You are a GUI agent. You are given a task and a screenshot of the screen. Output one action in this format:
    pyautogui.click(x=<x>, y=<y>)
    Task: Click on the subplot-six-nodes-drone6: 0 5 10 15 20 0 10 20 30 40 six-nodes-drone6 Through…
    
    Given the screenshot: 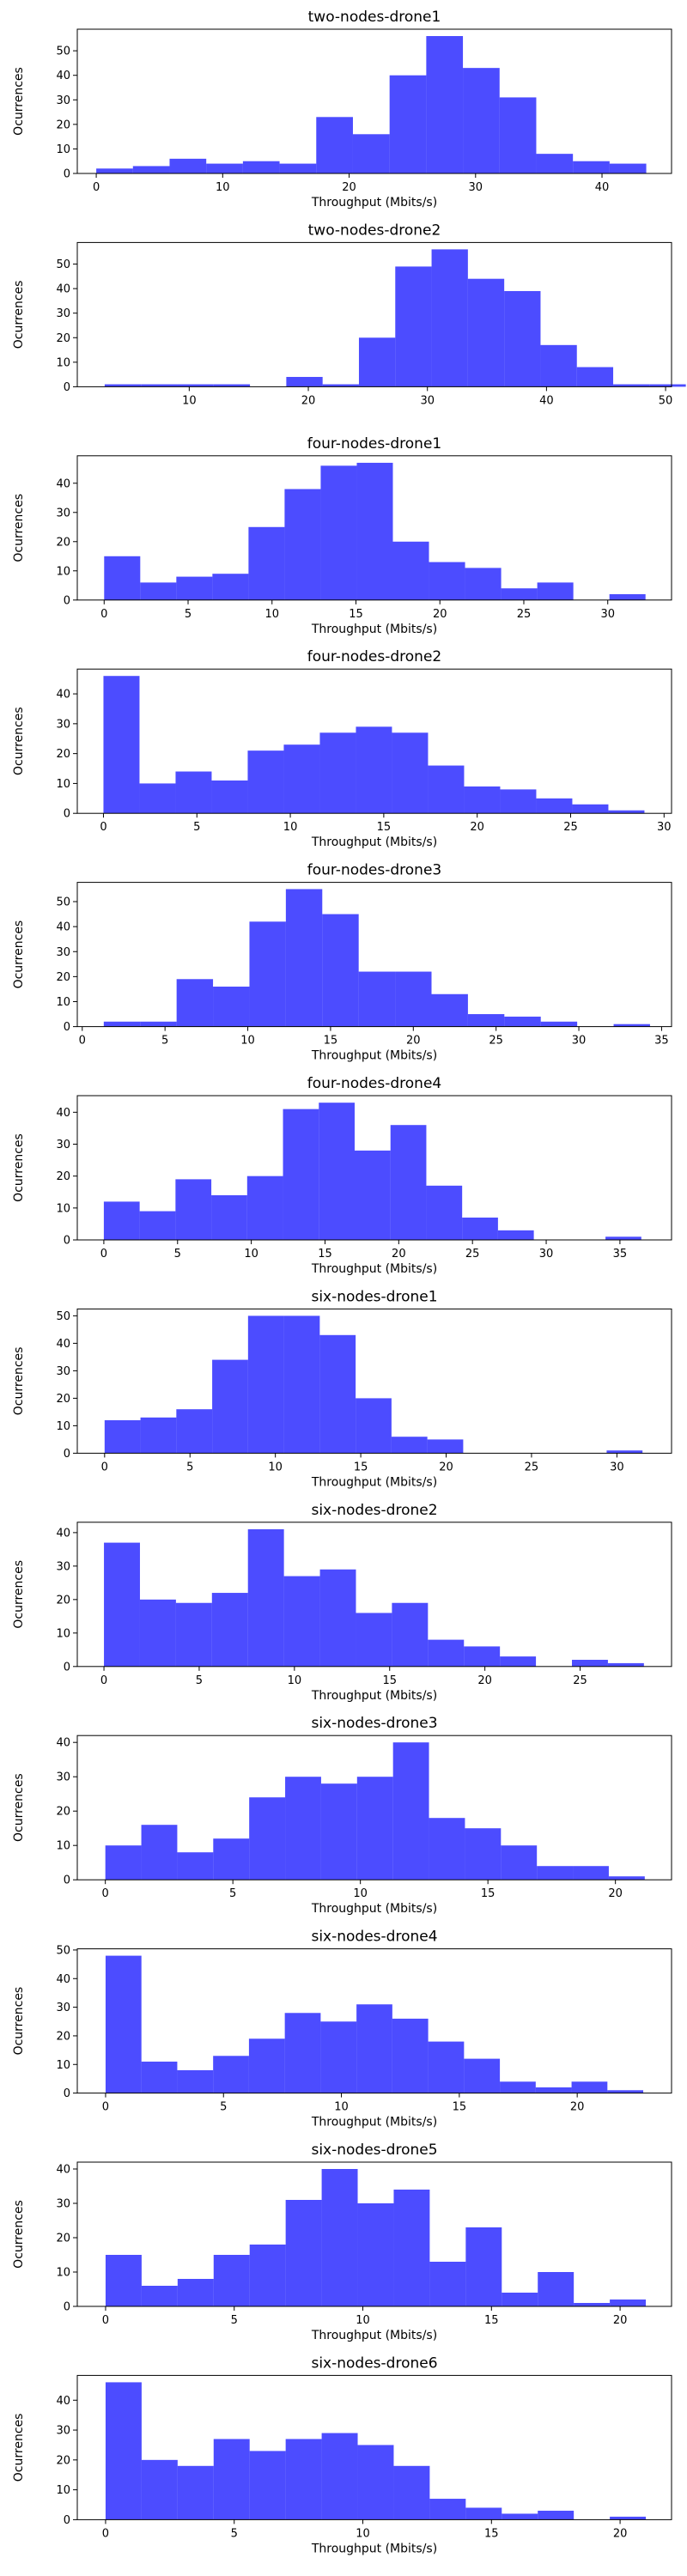 What is the action you would take?
    pyautogui.click(x=342, y=2455)
    